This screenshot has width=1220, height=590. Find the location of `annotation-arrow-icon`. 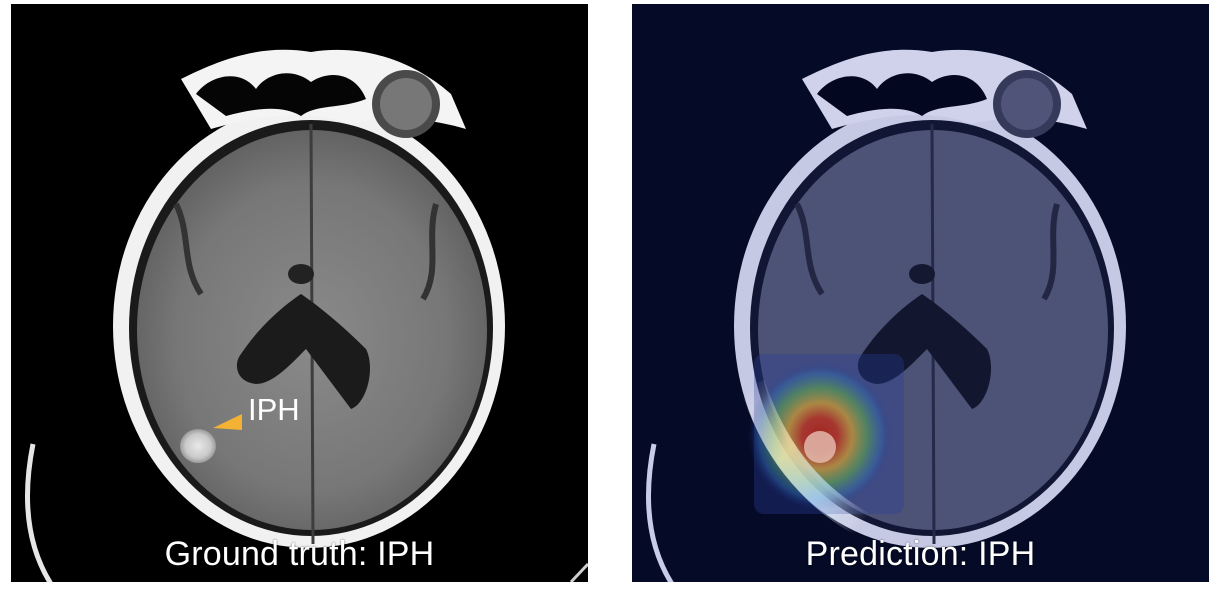

annotation-arrow-icon is located at coordinates (227, 422).